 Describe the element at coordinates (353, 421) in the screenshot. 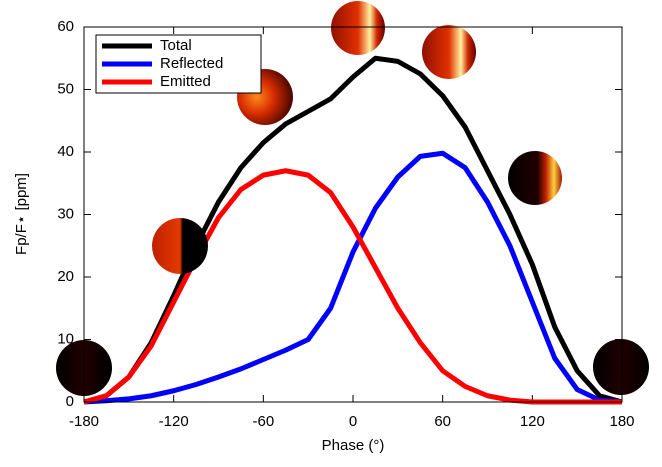

I see `x-tick-label: 0` at that location.